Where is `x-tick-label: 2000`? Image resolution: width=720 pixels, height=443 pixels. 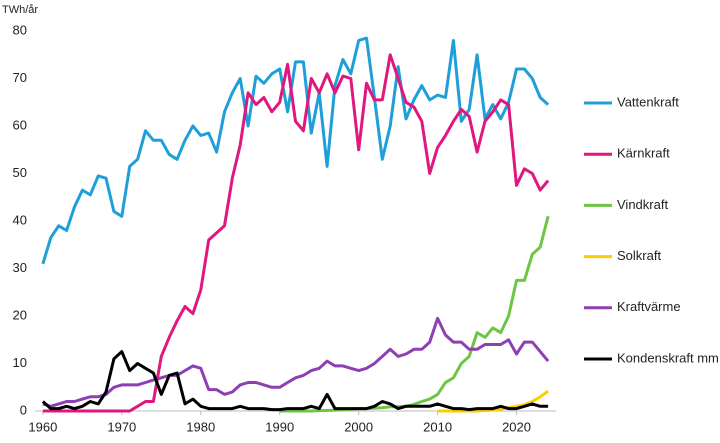
x-tick-label: 2000 is located at coordinates (358, 426).